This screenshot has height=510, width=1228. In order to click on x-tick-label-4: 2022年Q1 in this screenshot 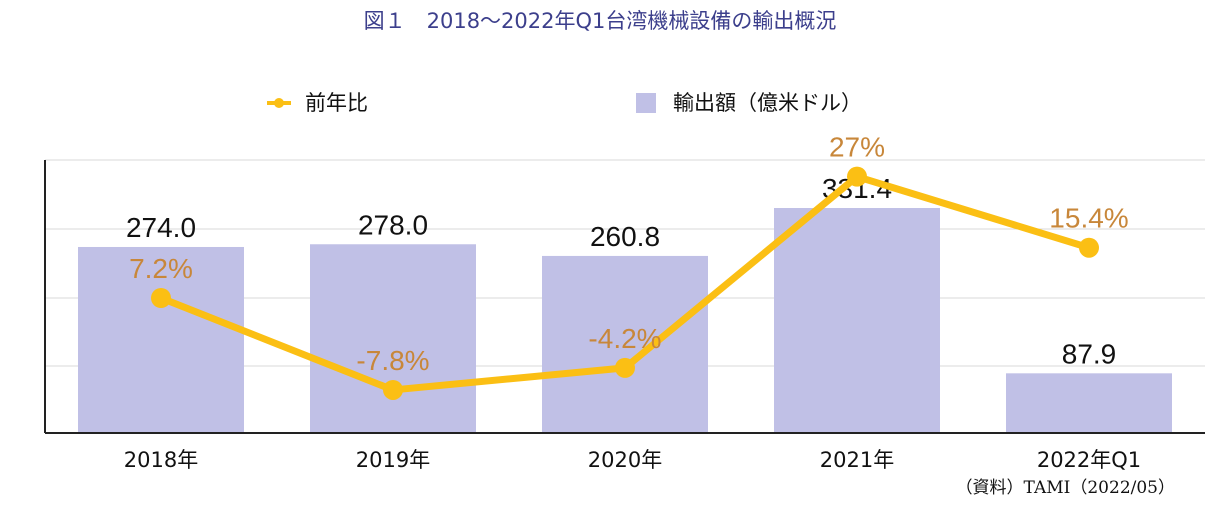, I will do `click(1089, 460)`.